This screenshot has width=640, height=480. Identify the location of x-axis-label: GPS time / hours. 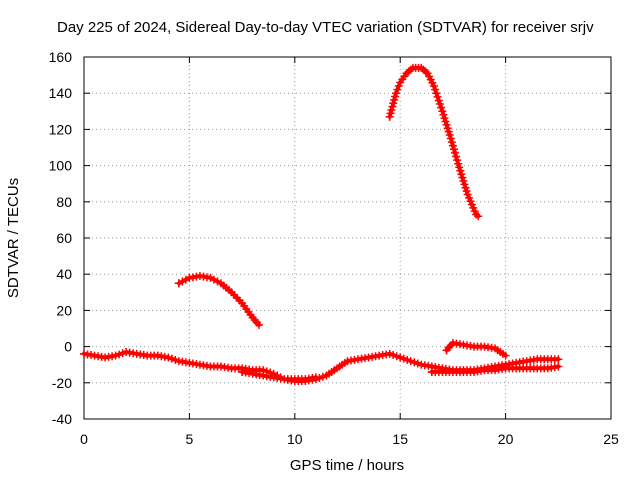
(347, 465).